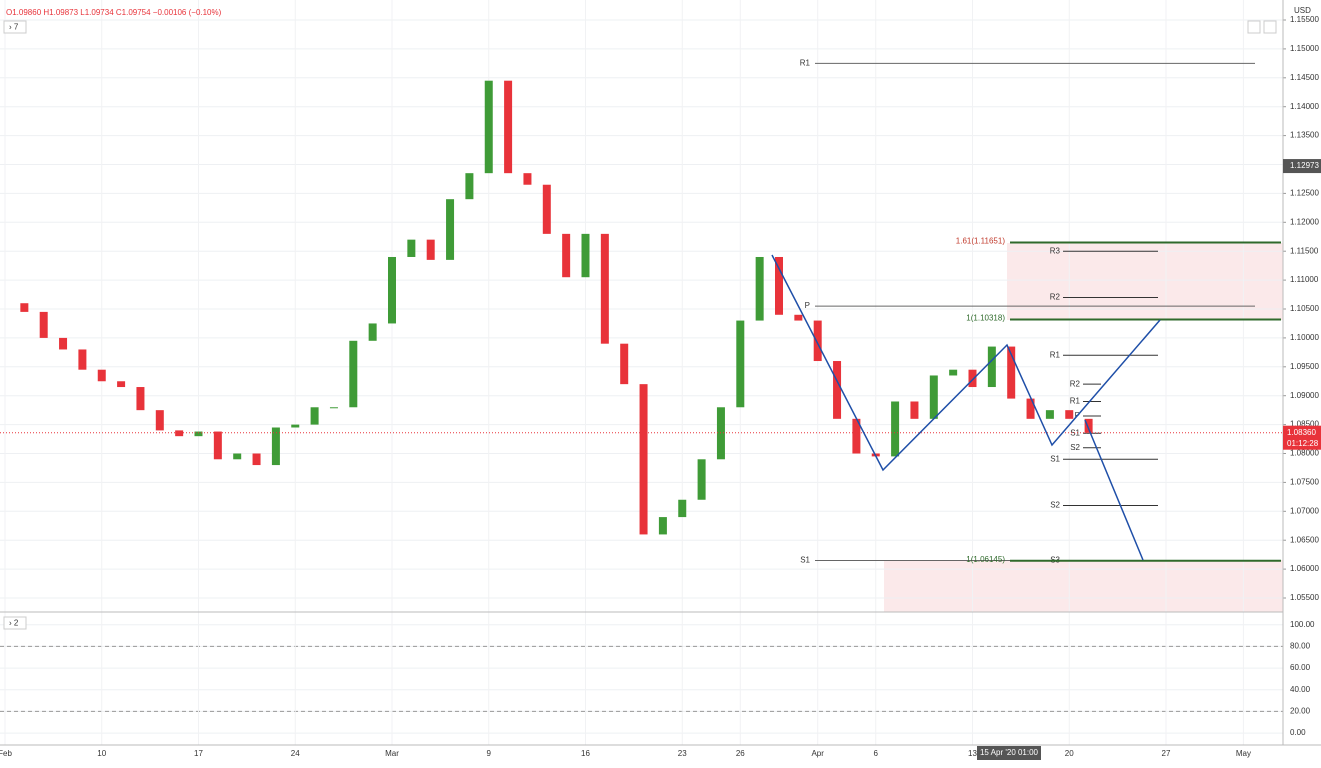 Image resolution: width=1321 pixels, height=768 pixels. I want to click on level-label: 1(1.10318), so click(985, 318).